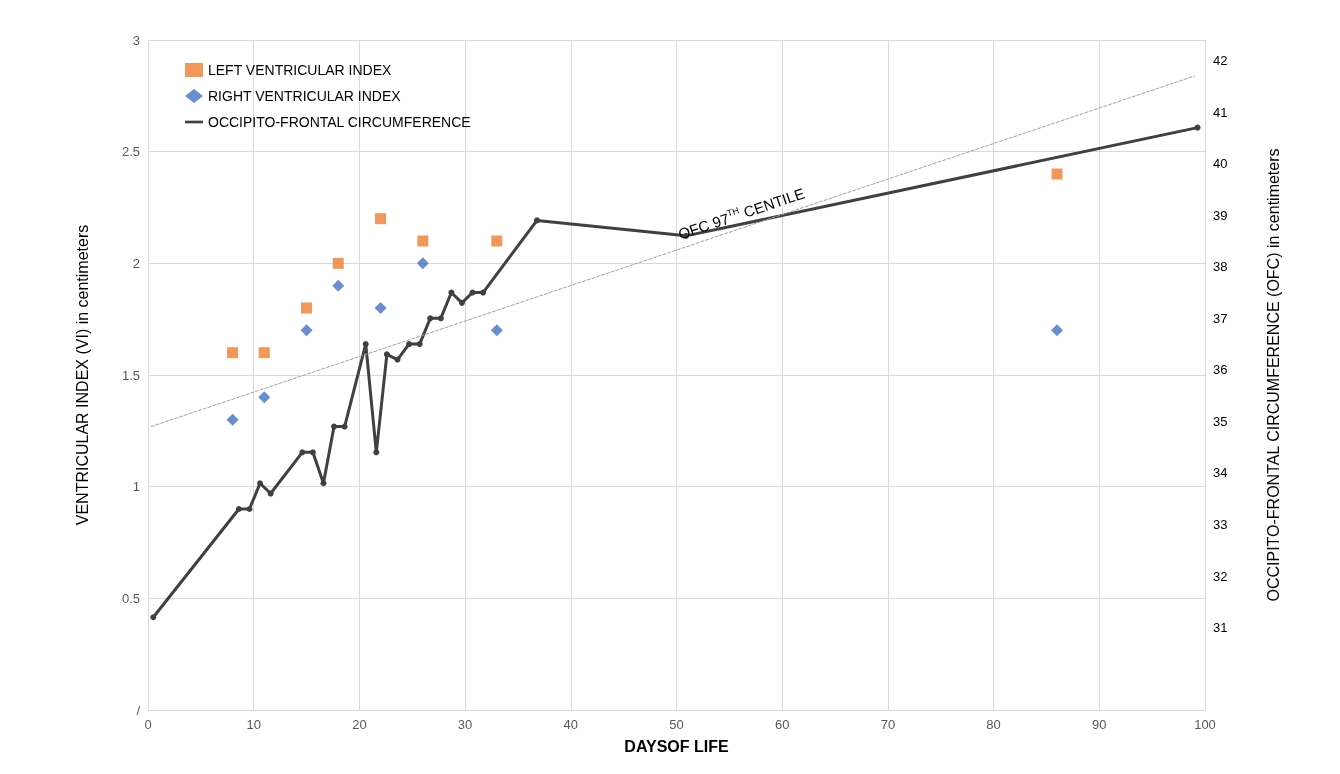  Describe the element at coordinates (359, 724) in the screenshot. I see `x-tick-label: 20` at that location.